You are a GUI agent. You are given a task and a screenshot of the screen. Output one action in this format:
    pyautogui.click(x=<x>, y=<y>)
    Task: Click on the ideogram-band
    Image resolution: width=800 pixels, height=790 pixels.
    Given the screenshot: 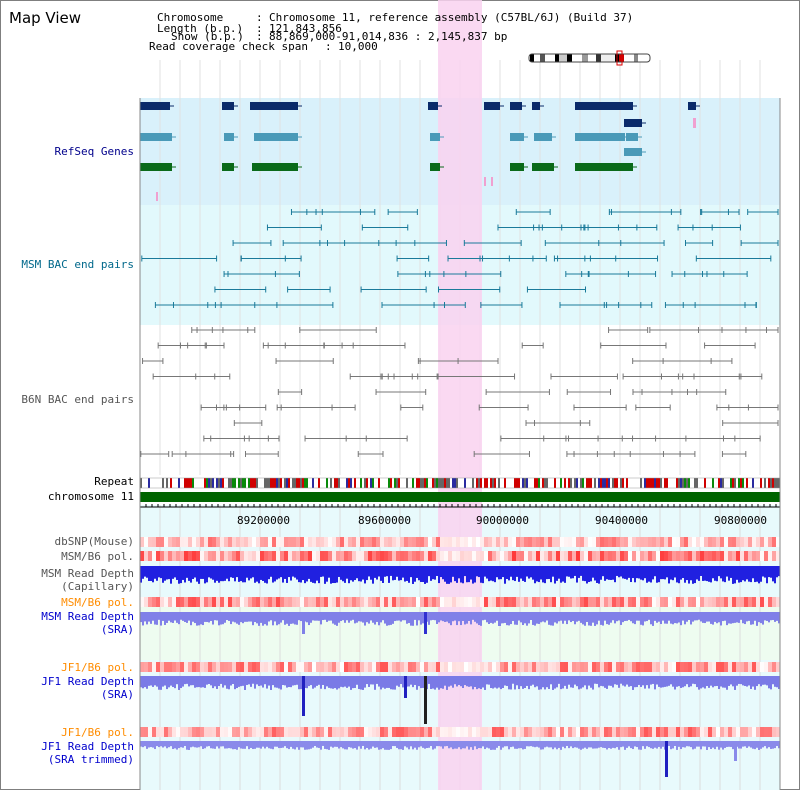 What is the action you would take?
    pyautogui.click(x=577, y=58)
    